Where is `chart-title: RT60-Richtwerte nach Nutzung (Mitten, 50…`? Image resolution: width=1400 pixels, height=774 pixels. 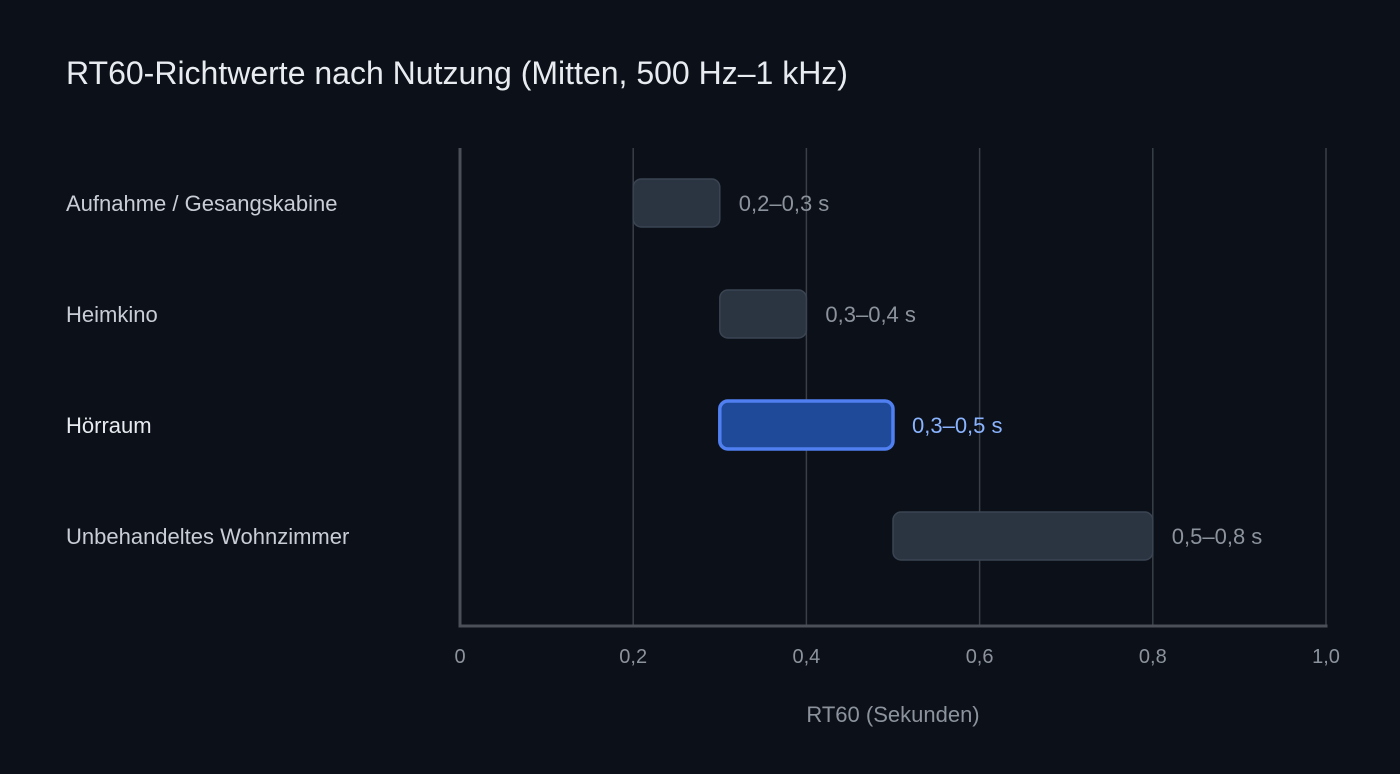
chart-title: RT60-Richtwerte nach Nutzung (Mitten, 50… is located at coordinates (457, 73).